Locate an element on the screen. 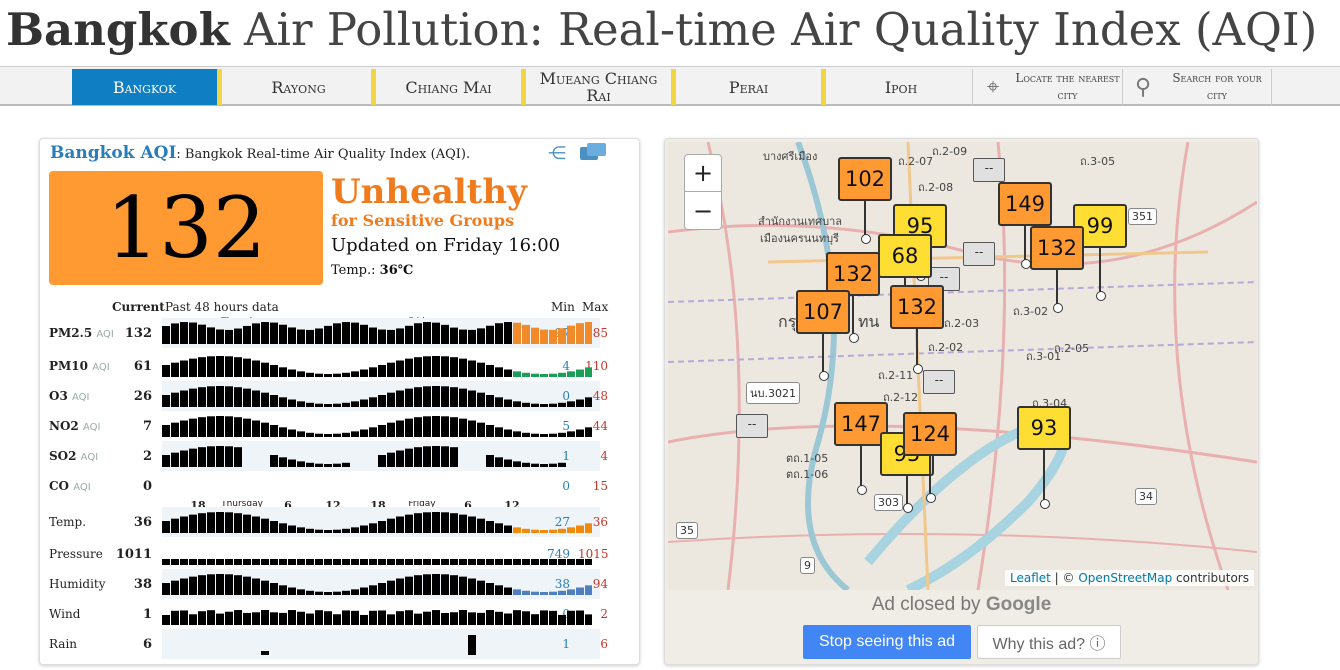  pollutant-name: Pressure is located at coordinates (76, 554).